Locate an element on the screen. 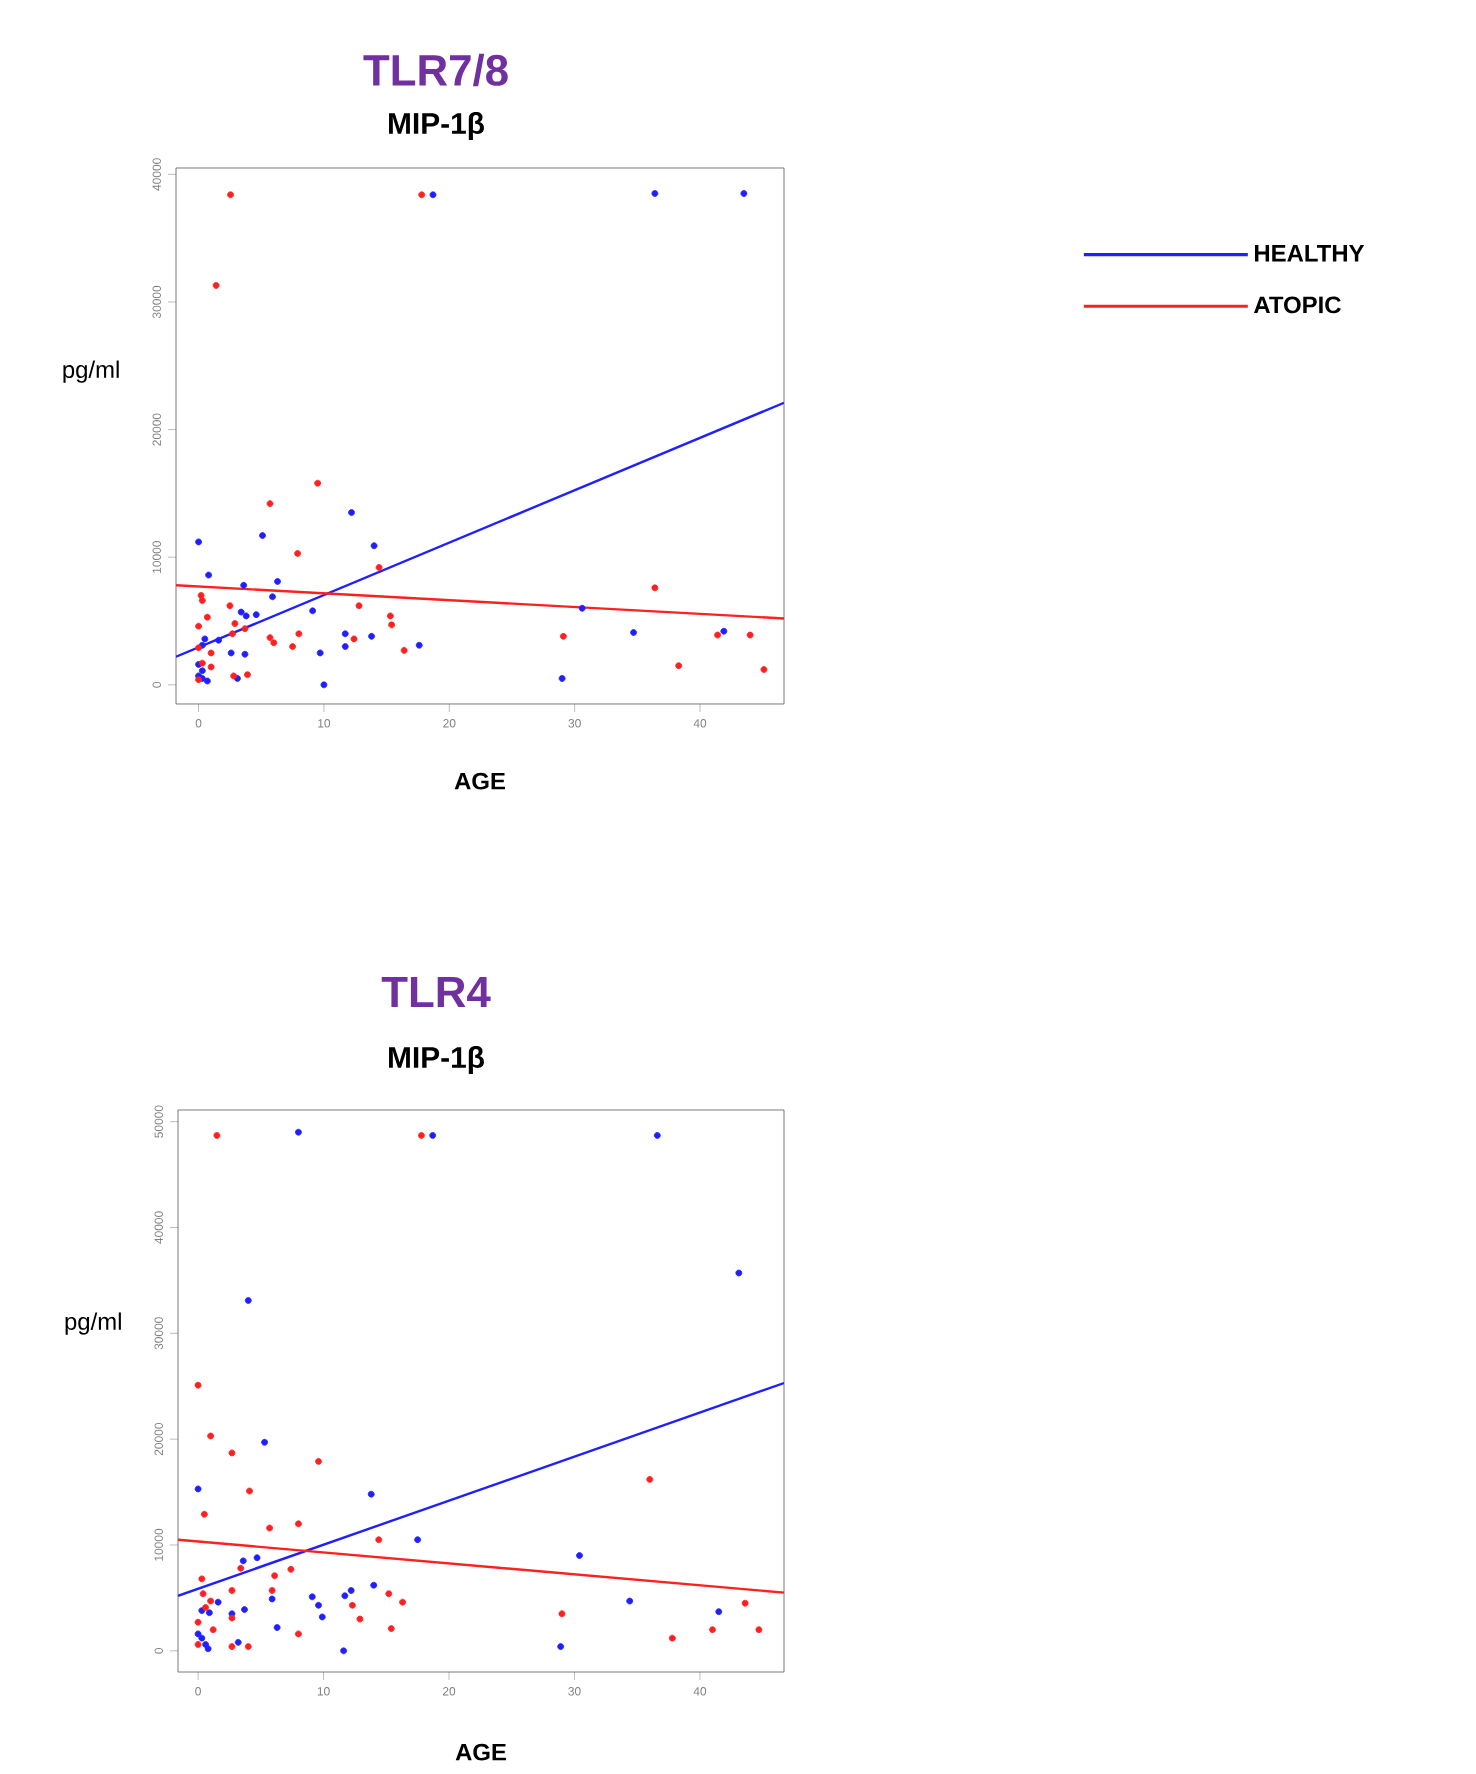  chart-title: TLR4 is located at coordinates (436, 992).